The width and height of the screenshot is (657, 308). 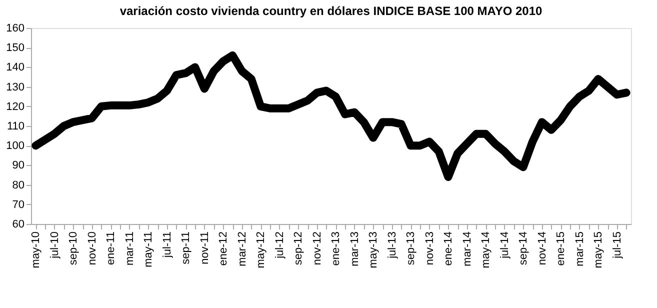 I want to click on x-tick-label: mar-11, so click(x=130, y=249).